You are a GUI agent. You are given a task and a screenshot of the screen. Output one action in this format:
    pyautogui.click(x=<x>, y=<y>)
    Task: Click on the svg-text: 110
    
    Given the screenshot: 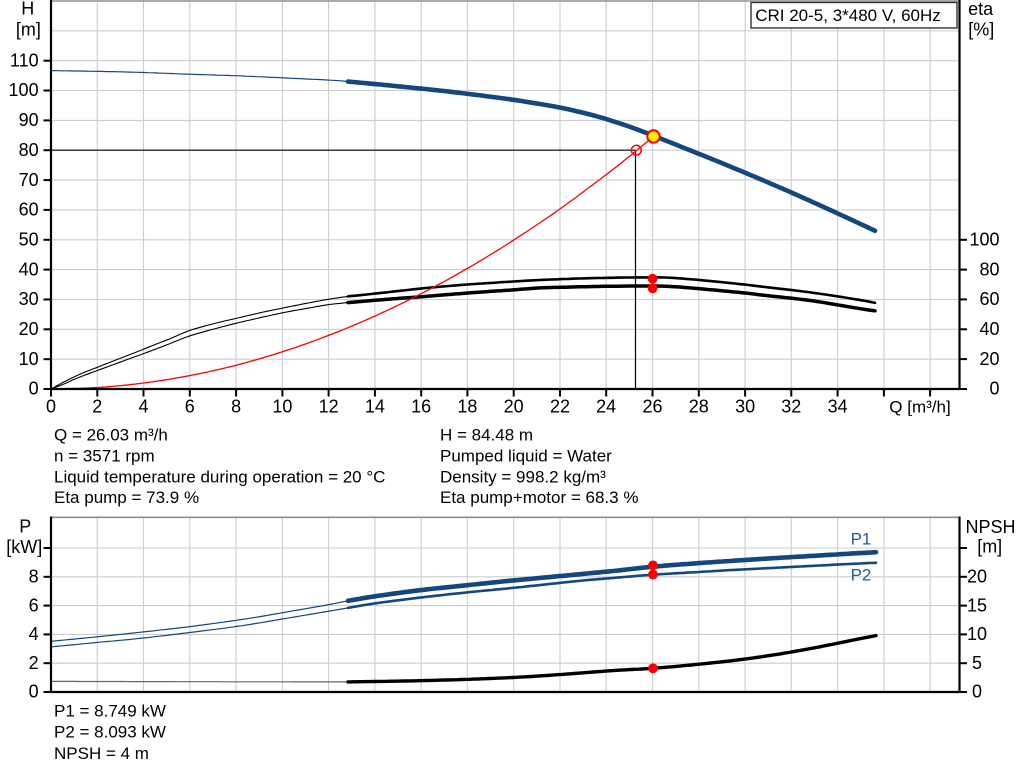 What is the action you would take?
    pyautogui.click(x=24, y=60)
    